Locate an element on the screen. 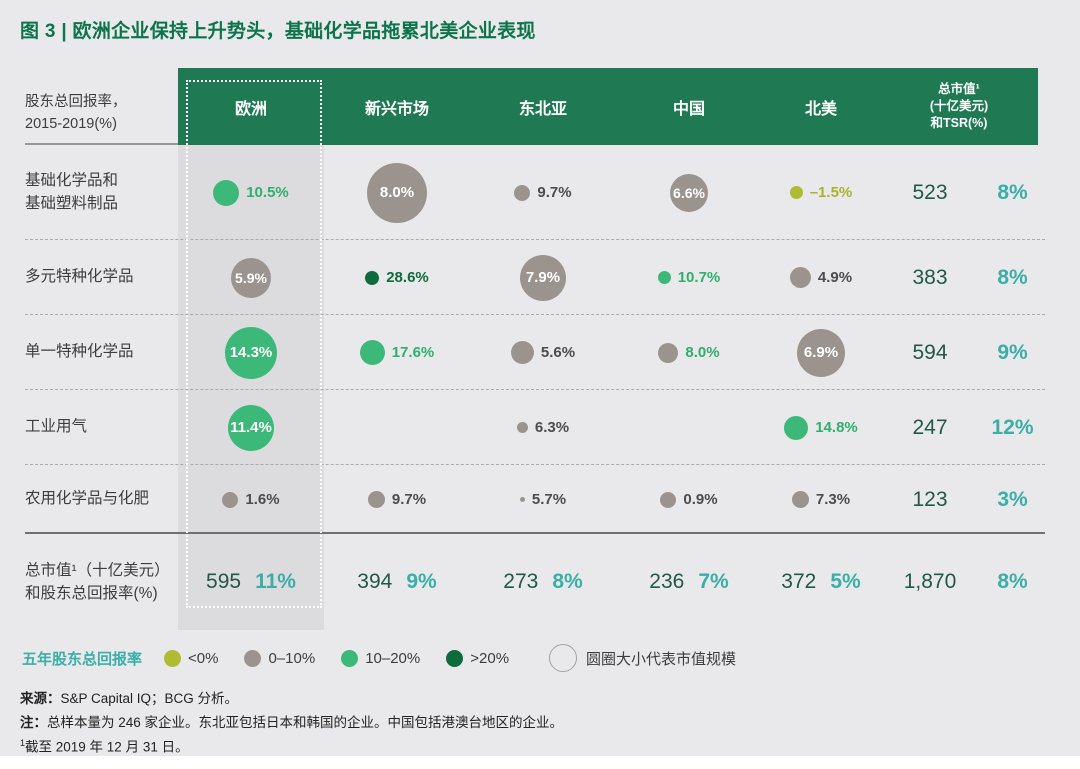  bubble-cell: 5.6% is located at coordinates (543, 352).